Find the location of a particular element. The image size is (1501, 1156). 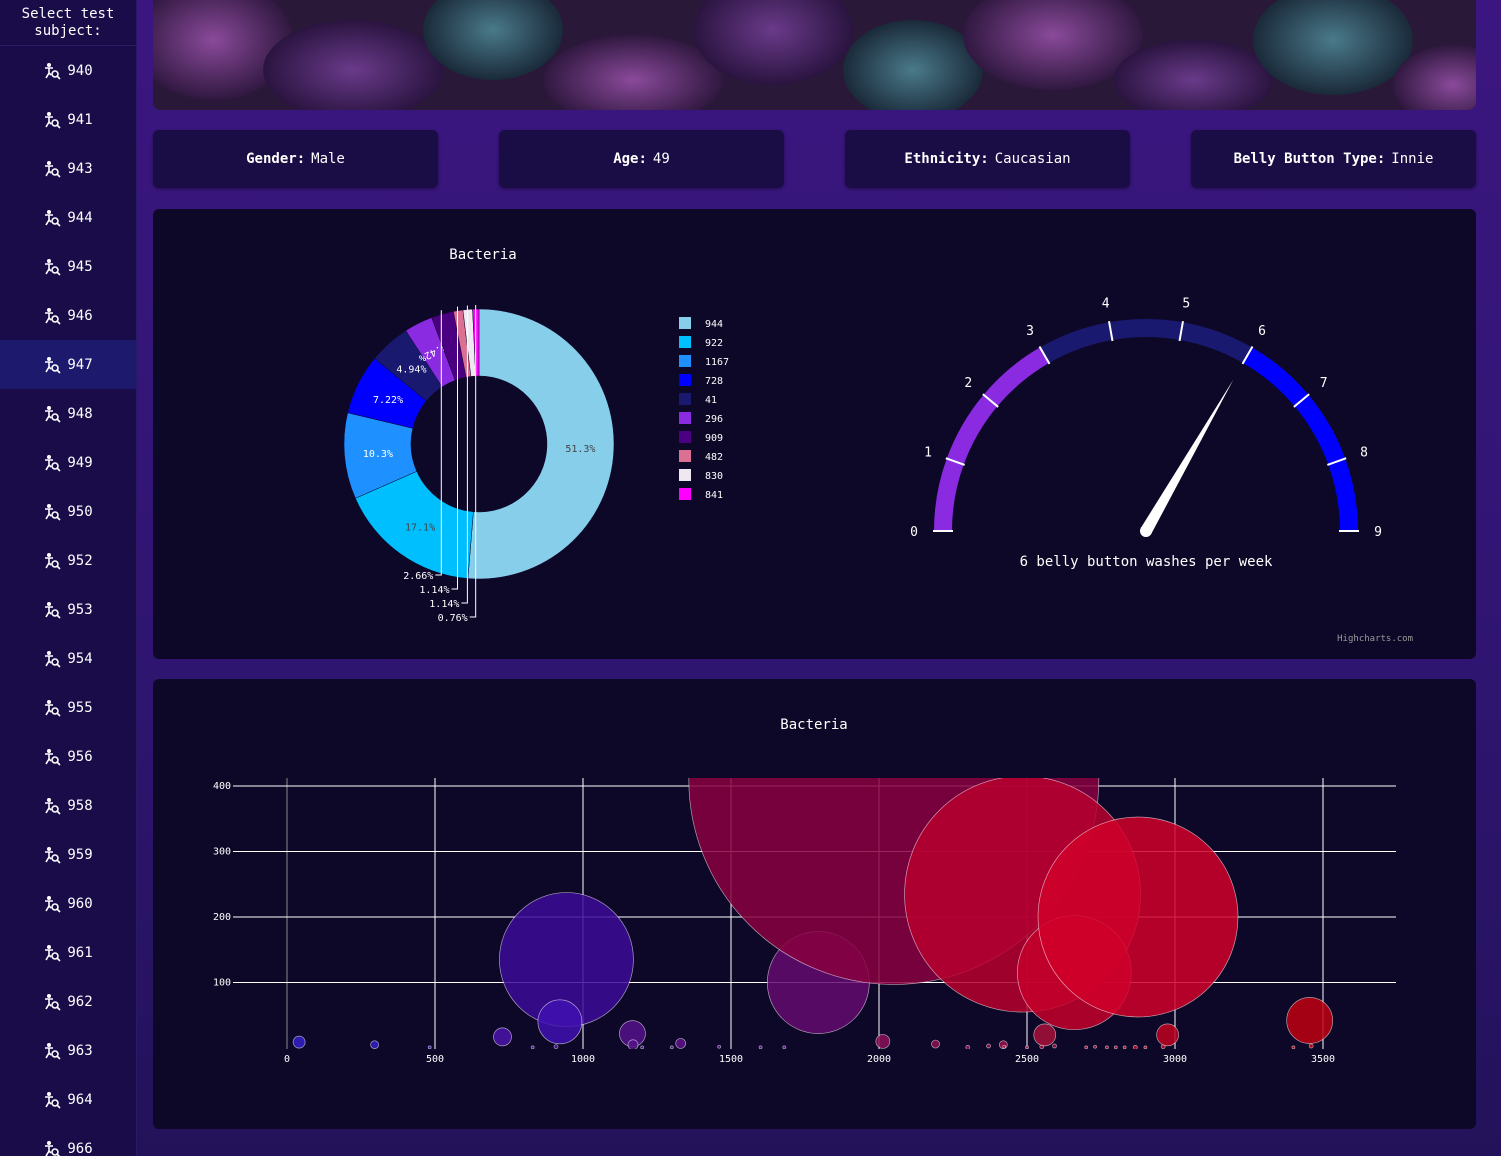

subject-item-954: 954 is located at coordinates (68, 658).